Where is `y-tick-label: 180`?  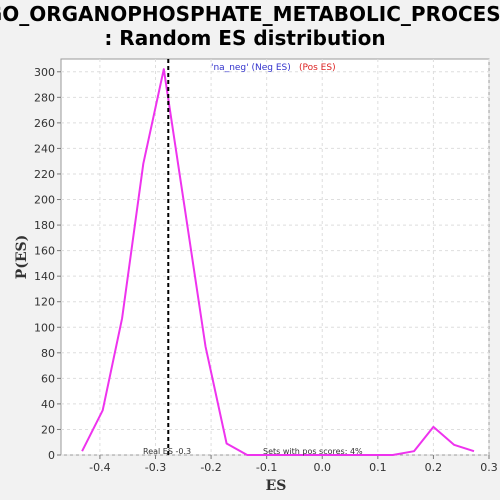
y-tick-label: 180 is located at coordinates (44, 225).